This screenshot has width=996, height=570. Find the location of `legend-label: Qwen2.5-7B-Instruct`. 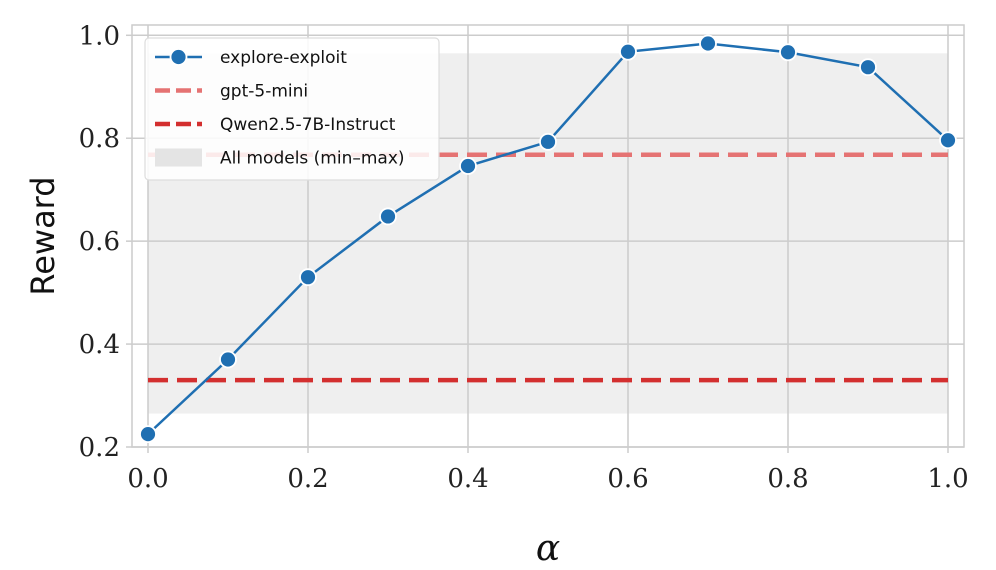

legend-label: Qwen2.5-7B-Instruct is located at coordinates (308, 125).